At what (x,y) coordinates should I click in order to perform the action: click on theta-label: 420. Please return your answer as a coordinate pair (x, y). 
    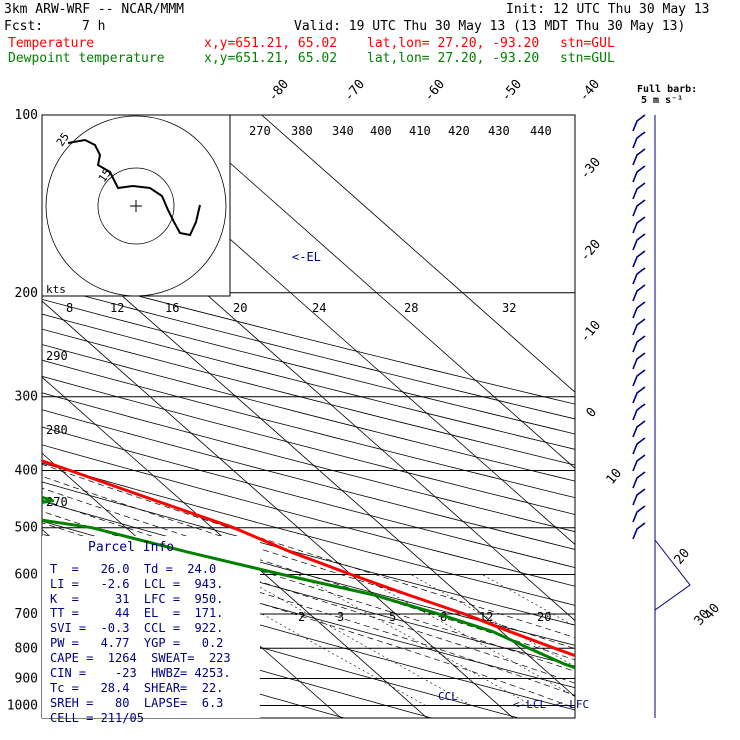
    Looking at the image, I should click on (459, 131).